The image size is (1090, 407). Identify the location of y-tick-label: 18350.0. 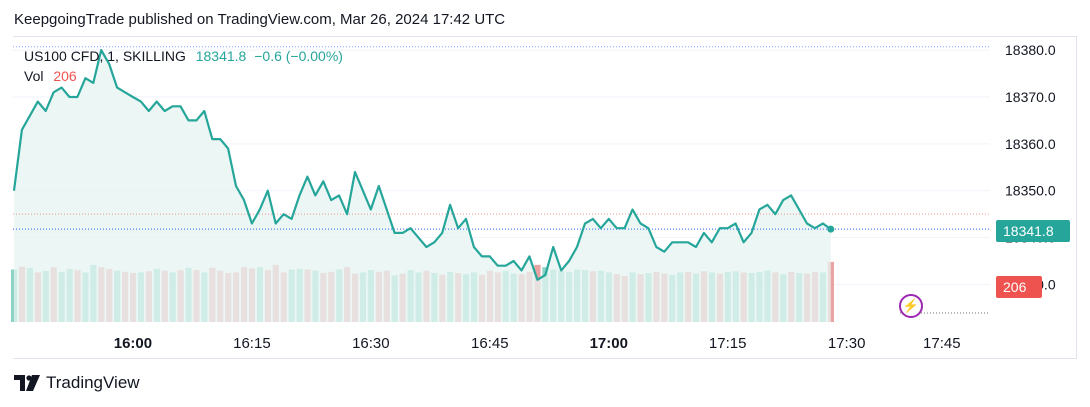
(1030, 191).